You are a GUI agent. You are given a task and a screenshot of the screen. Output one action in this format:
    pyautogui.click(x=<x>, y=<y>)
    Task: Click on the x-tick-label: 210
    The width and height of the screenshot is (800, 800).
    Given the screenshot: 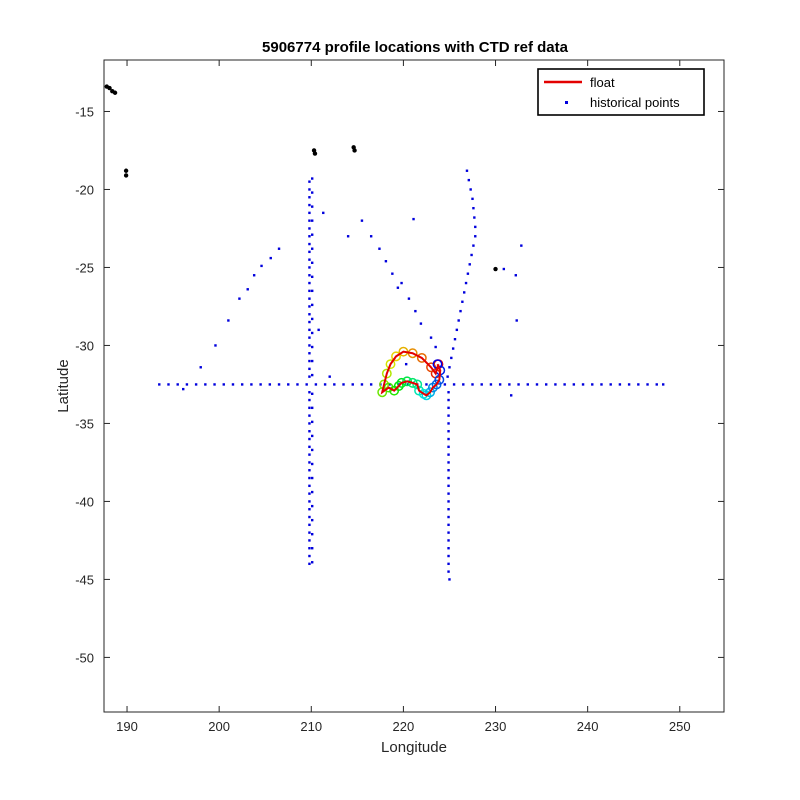 What is the action you would take?
    pyautogui.click(x=311, y=726)
    